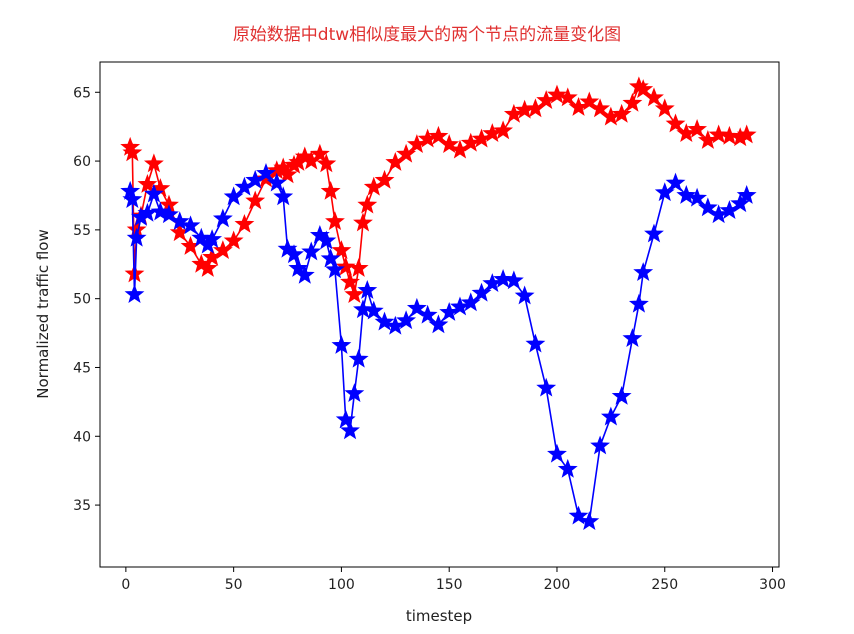  Describe the element at coordinates (234, 585) in the screenshot. I see `x-tick-label: 50` at that location.